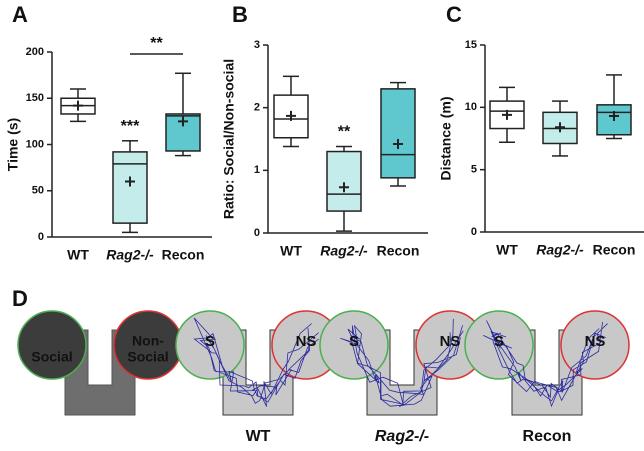 The width and height of the screenshot is (644, 451). What do you see at coordinates (257, 170) in the screenshot?
I see `y-tick-label: 1` at bounding box center [257, 170].